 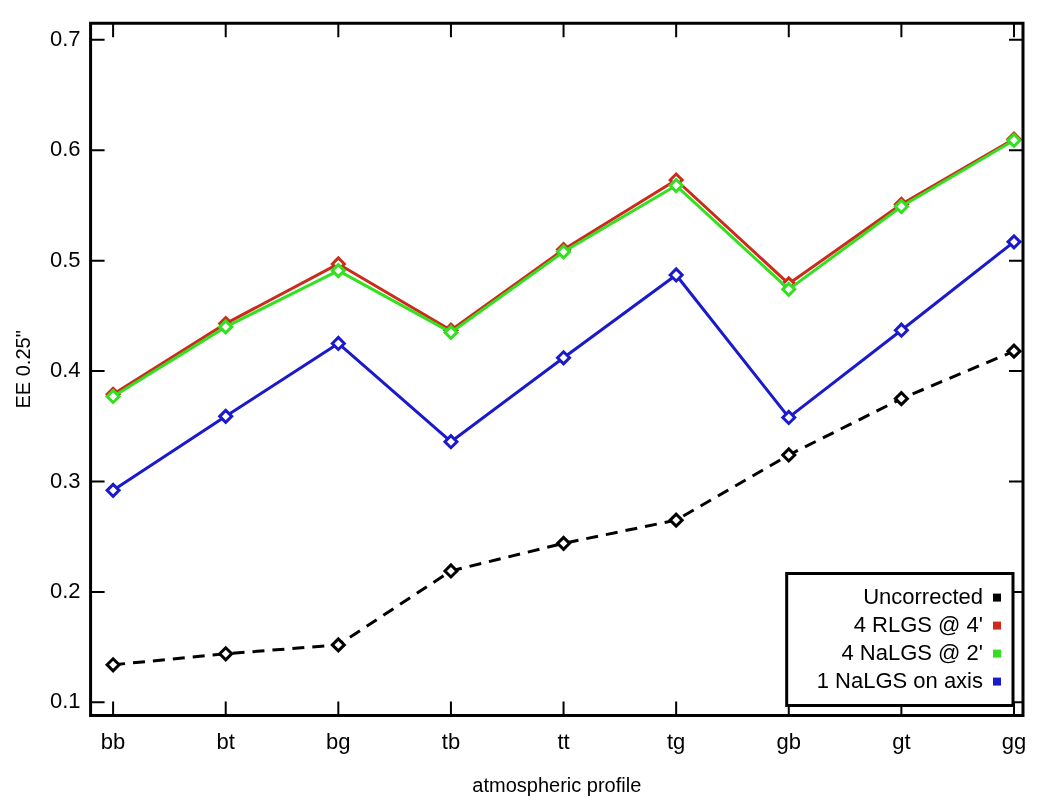 I want to click on x-tick-label: bb, so click(x=113, y=741).